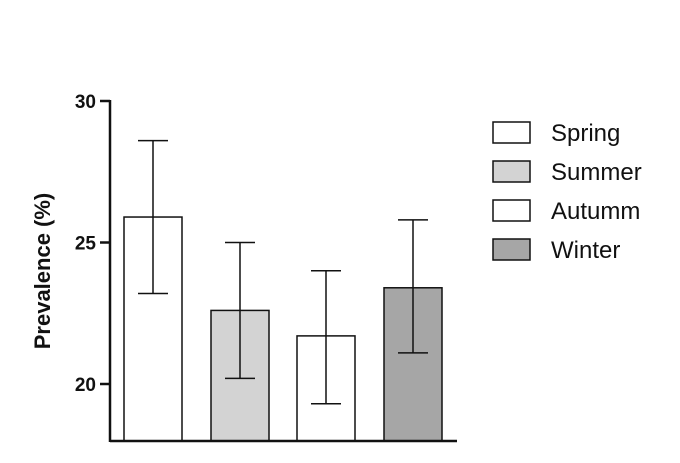  What do you see at coordinates (511, 132) in the screenshot?
I see `legend-swatch-spring` at bounding box center [511, 132].